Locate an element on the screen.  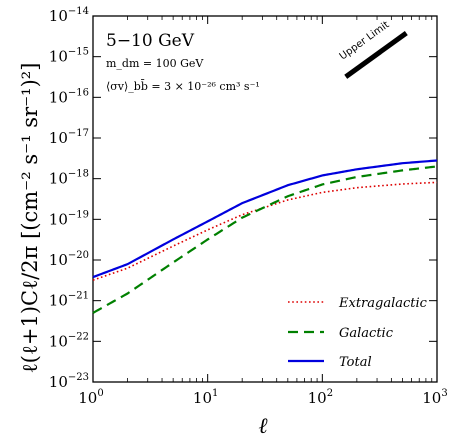
legend-label-extragalactic: Extragalactic is located at coordinates (383, 303).